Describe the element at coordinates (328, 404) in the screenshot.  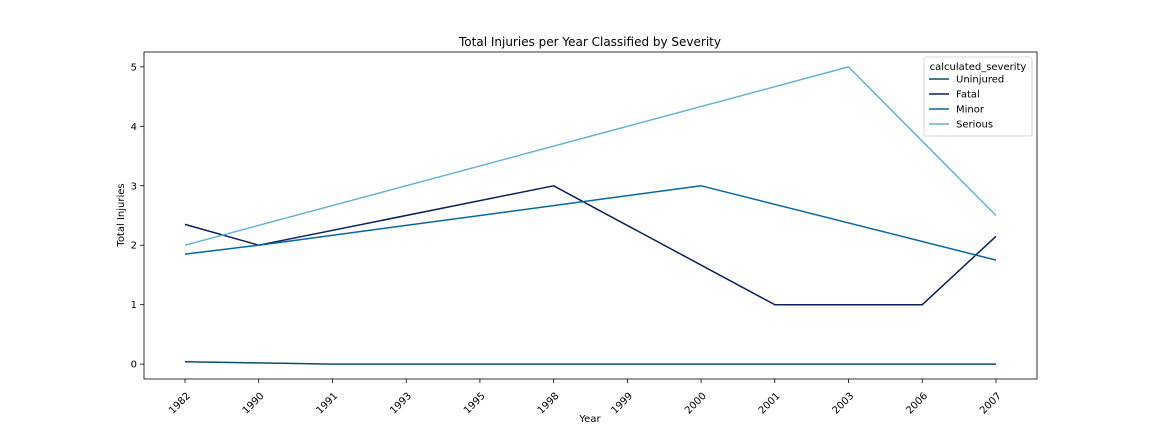
I see `x-tick-label: 1991` at that location.